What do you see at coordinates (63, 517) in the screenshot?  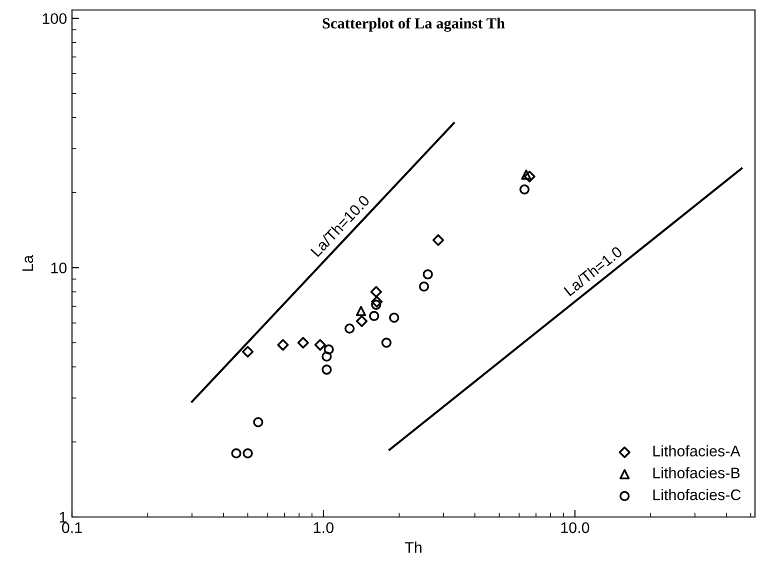 I see `y-tick-label: 1` at bounding box center [63, 517].